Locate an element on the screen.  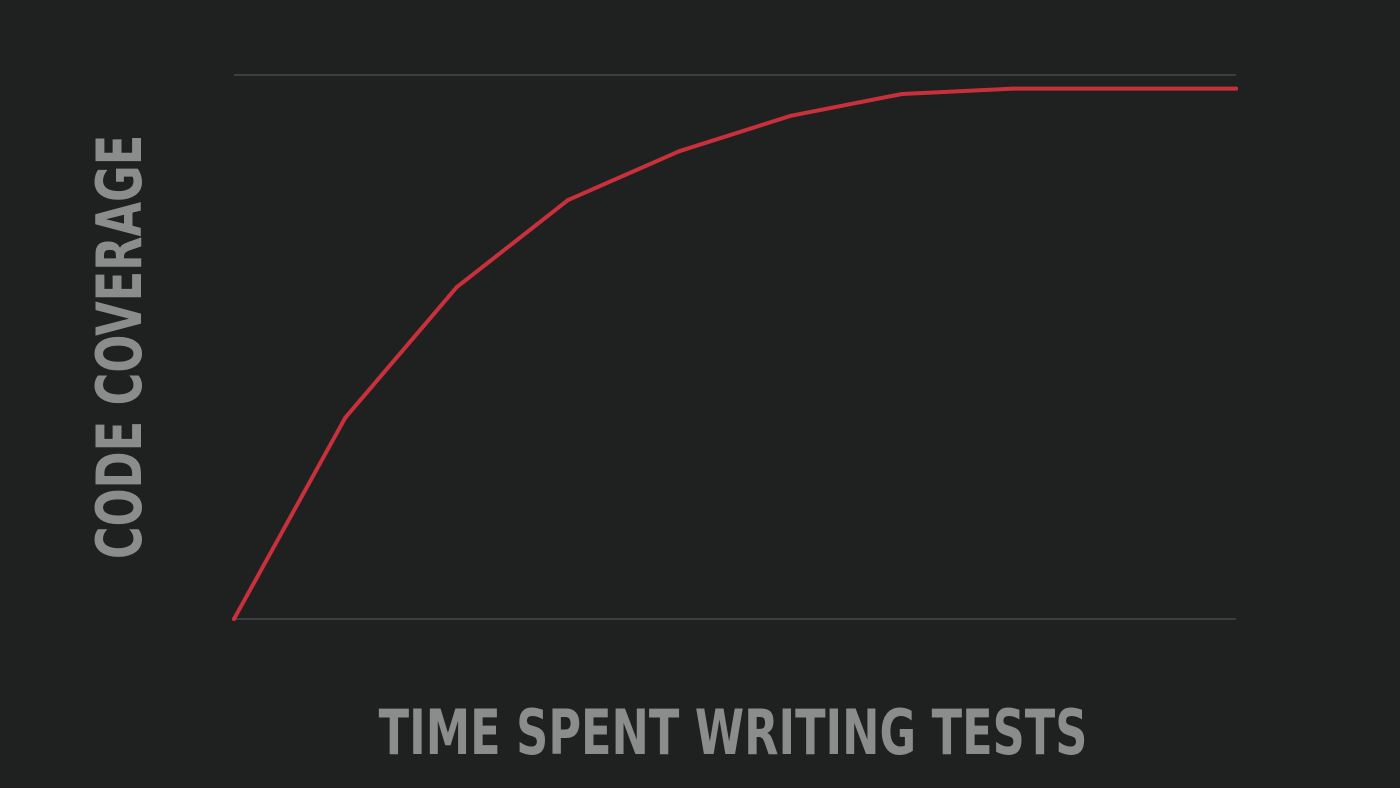
y-axis-label: CODE COVERAGE is located at coordinates (119, 347).